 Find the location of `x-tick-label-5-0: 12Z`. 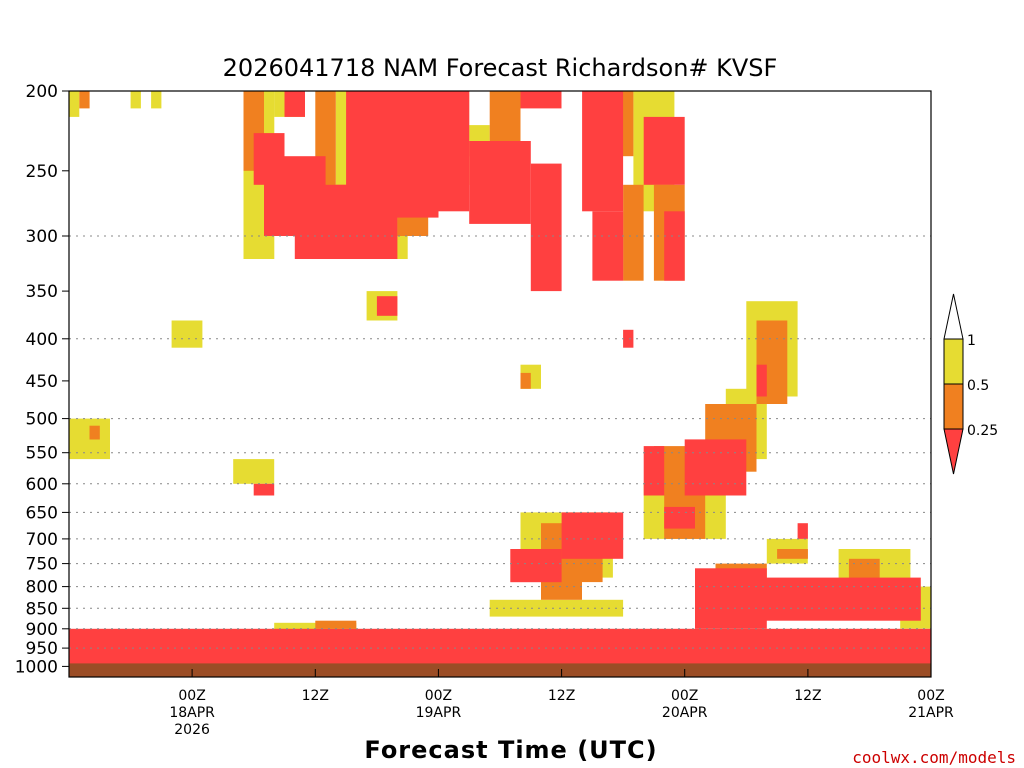

x-tick-label-5-0: 12Z is located at coordinates (807, 696).